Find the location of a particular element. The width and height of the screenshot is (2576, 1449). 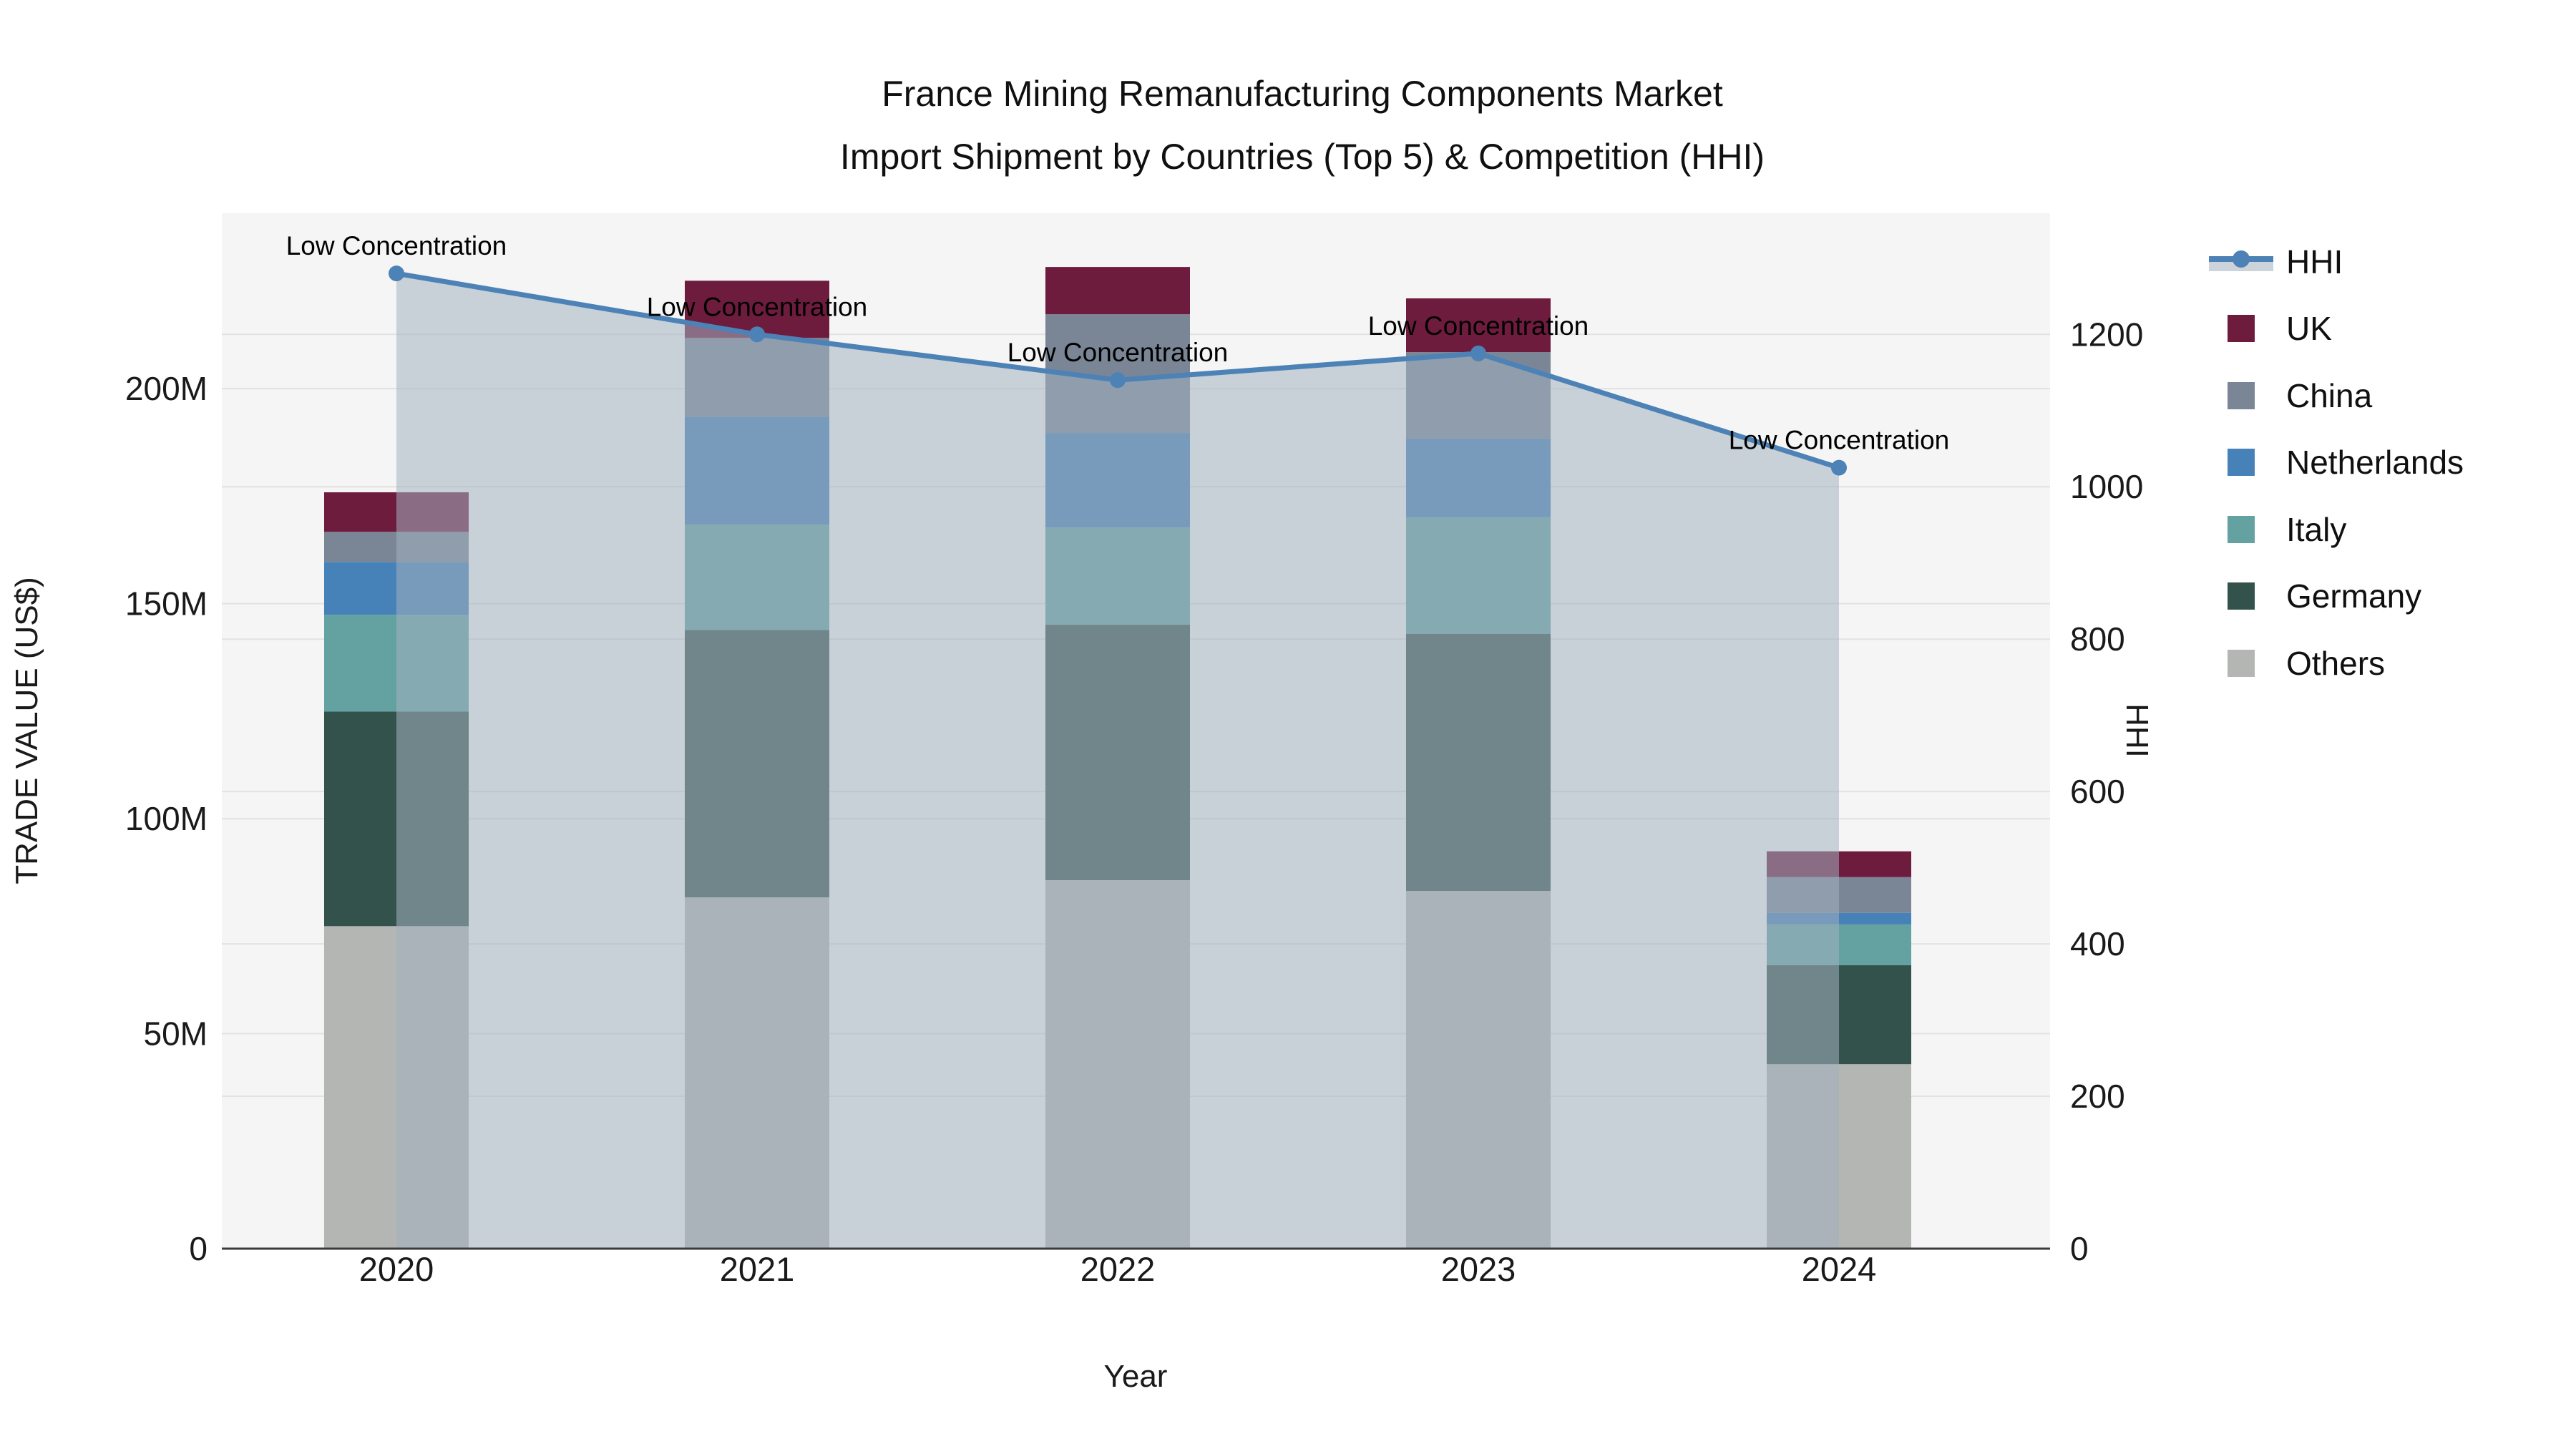

legend-item-others: Others is located at coordinates (2336, 663).